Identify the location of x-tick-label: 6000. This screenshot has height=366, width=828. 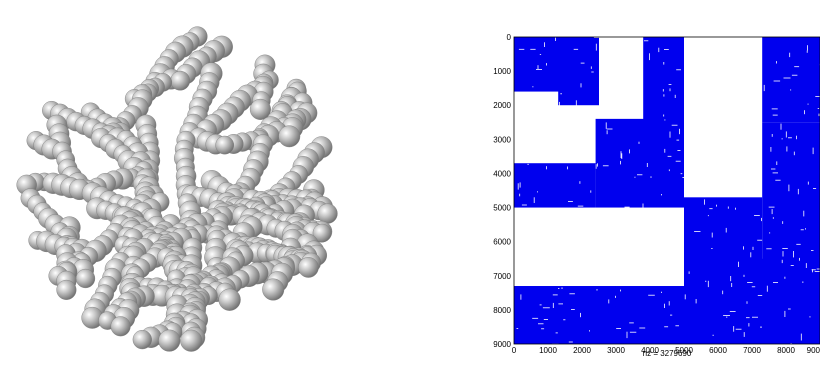
(718, 350).